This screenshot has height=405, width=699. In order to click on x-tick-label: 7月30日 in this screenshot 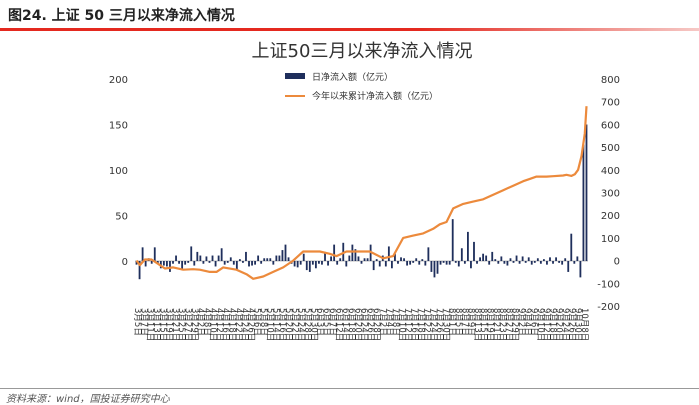, I will do `click(445, 324)`.